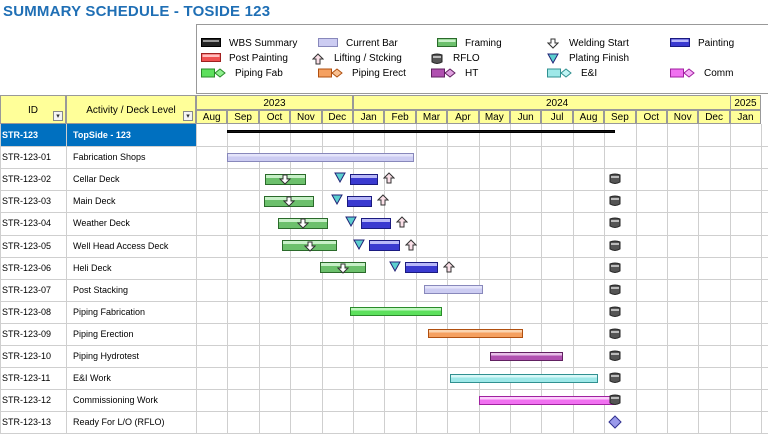 This screenshot has height=436, width=768. What do you see at coordinates (680, 42) in the screenshot?
I see `painting-icon` at bounding box center [680, 42].